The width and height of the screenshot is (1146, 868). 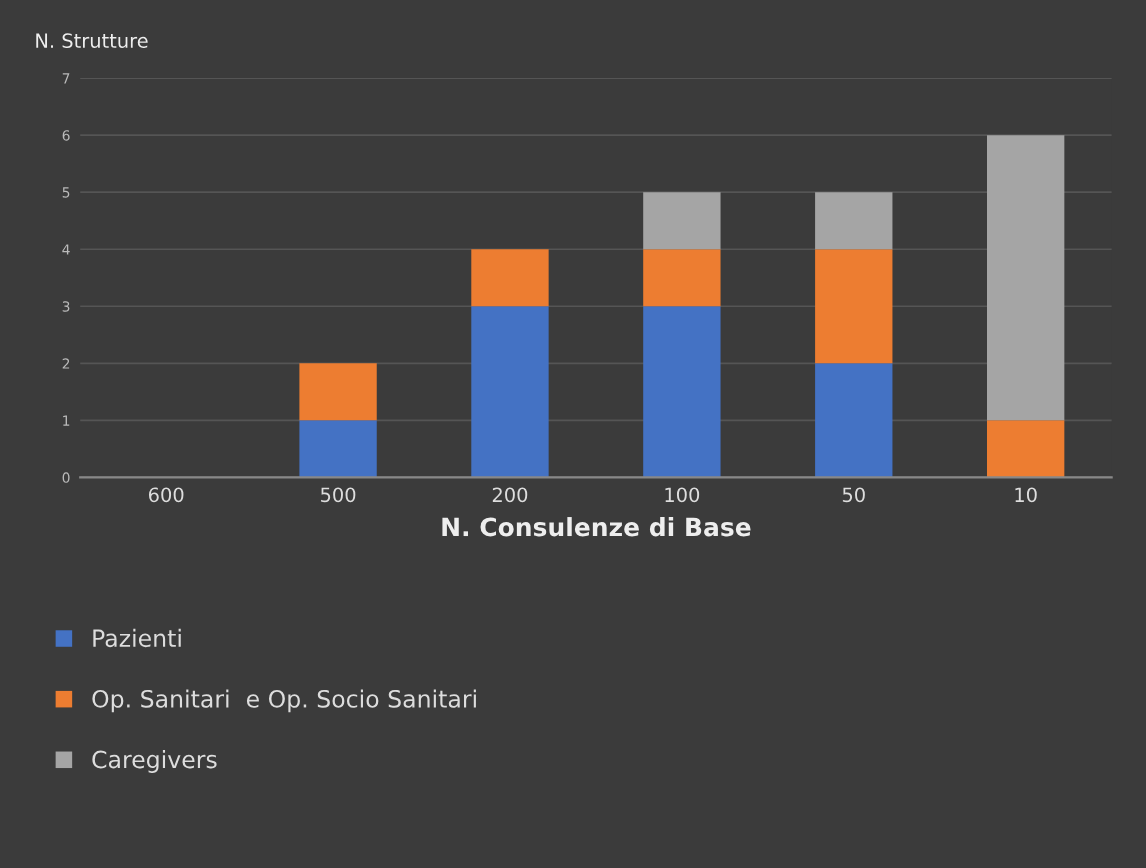 I want to click on legend-label: Caregivers, so click(x=154, y=761).